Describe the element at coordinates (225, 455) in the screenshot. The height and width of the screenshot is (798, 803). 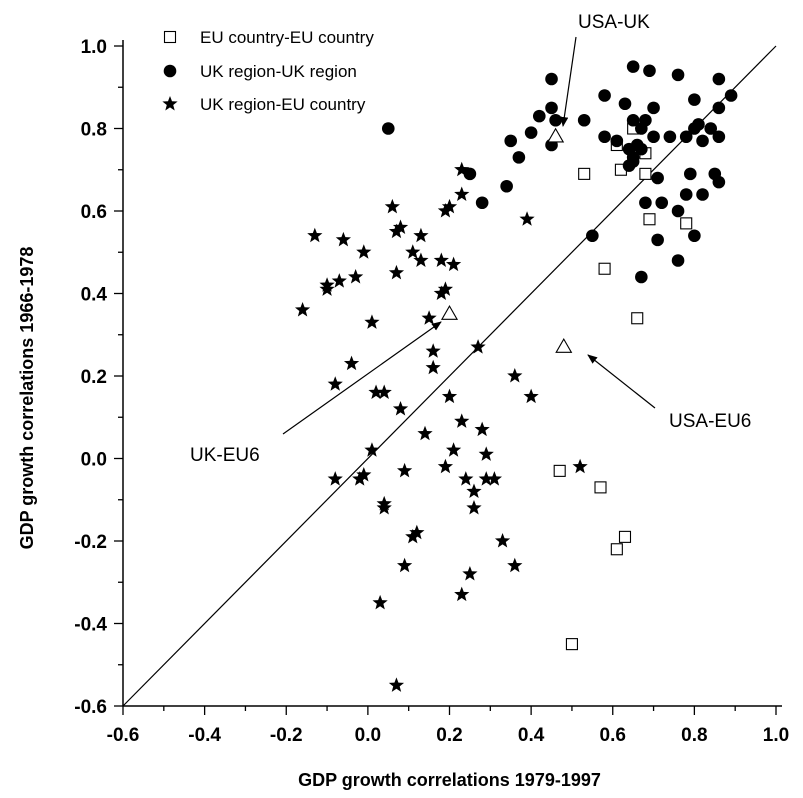
I see `annotation-label: UK-EU6` at that location.